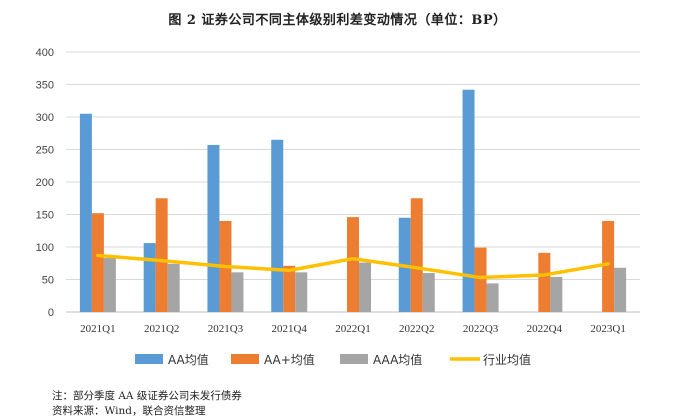 The height and width of the screenshot is (418, 675). What do you see at coordinates (45, 118) in the screenshot?
I see `y-tick-label: 300` at bounding box center [45, 118].